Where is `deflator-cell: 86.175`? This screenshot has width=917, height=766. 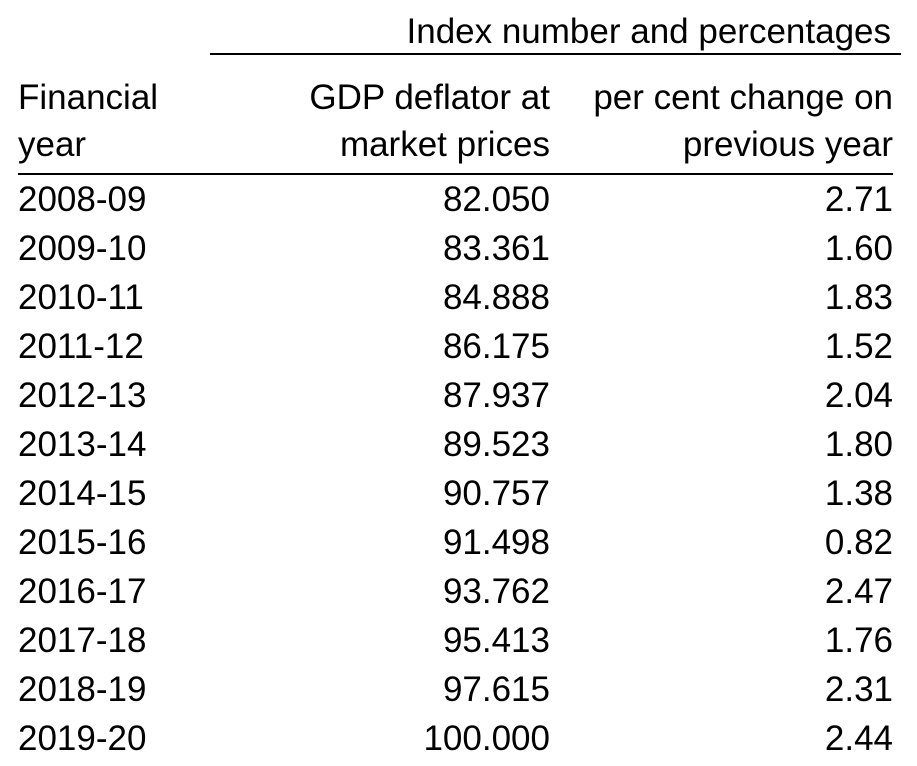
deflator-cell: 86.175 is located at coordinates (496, 346).